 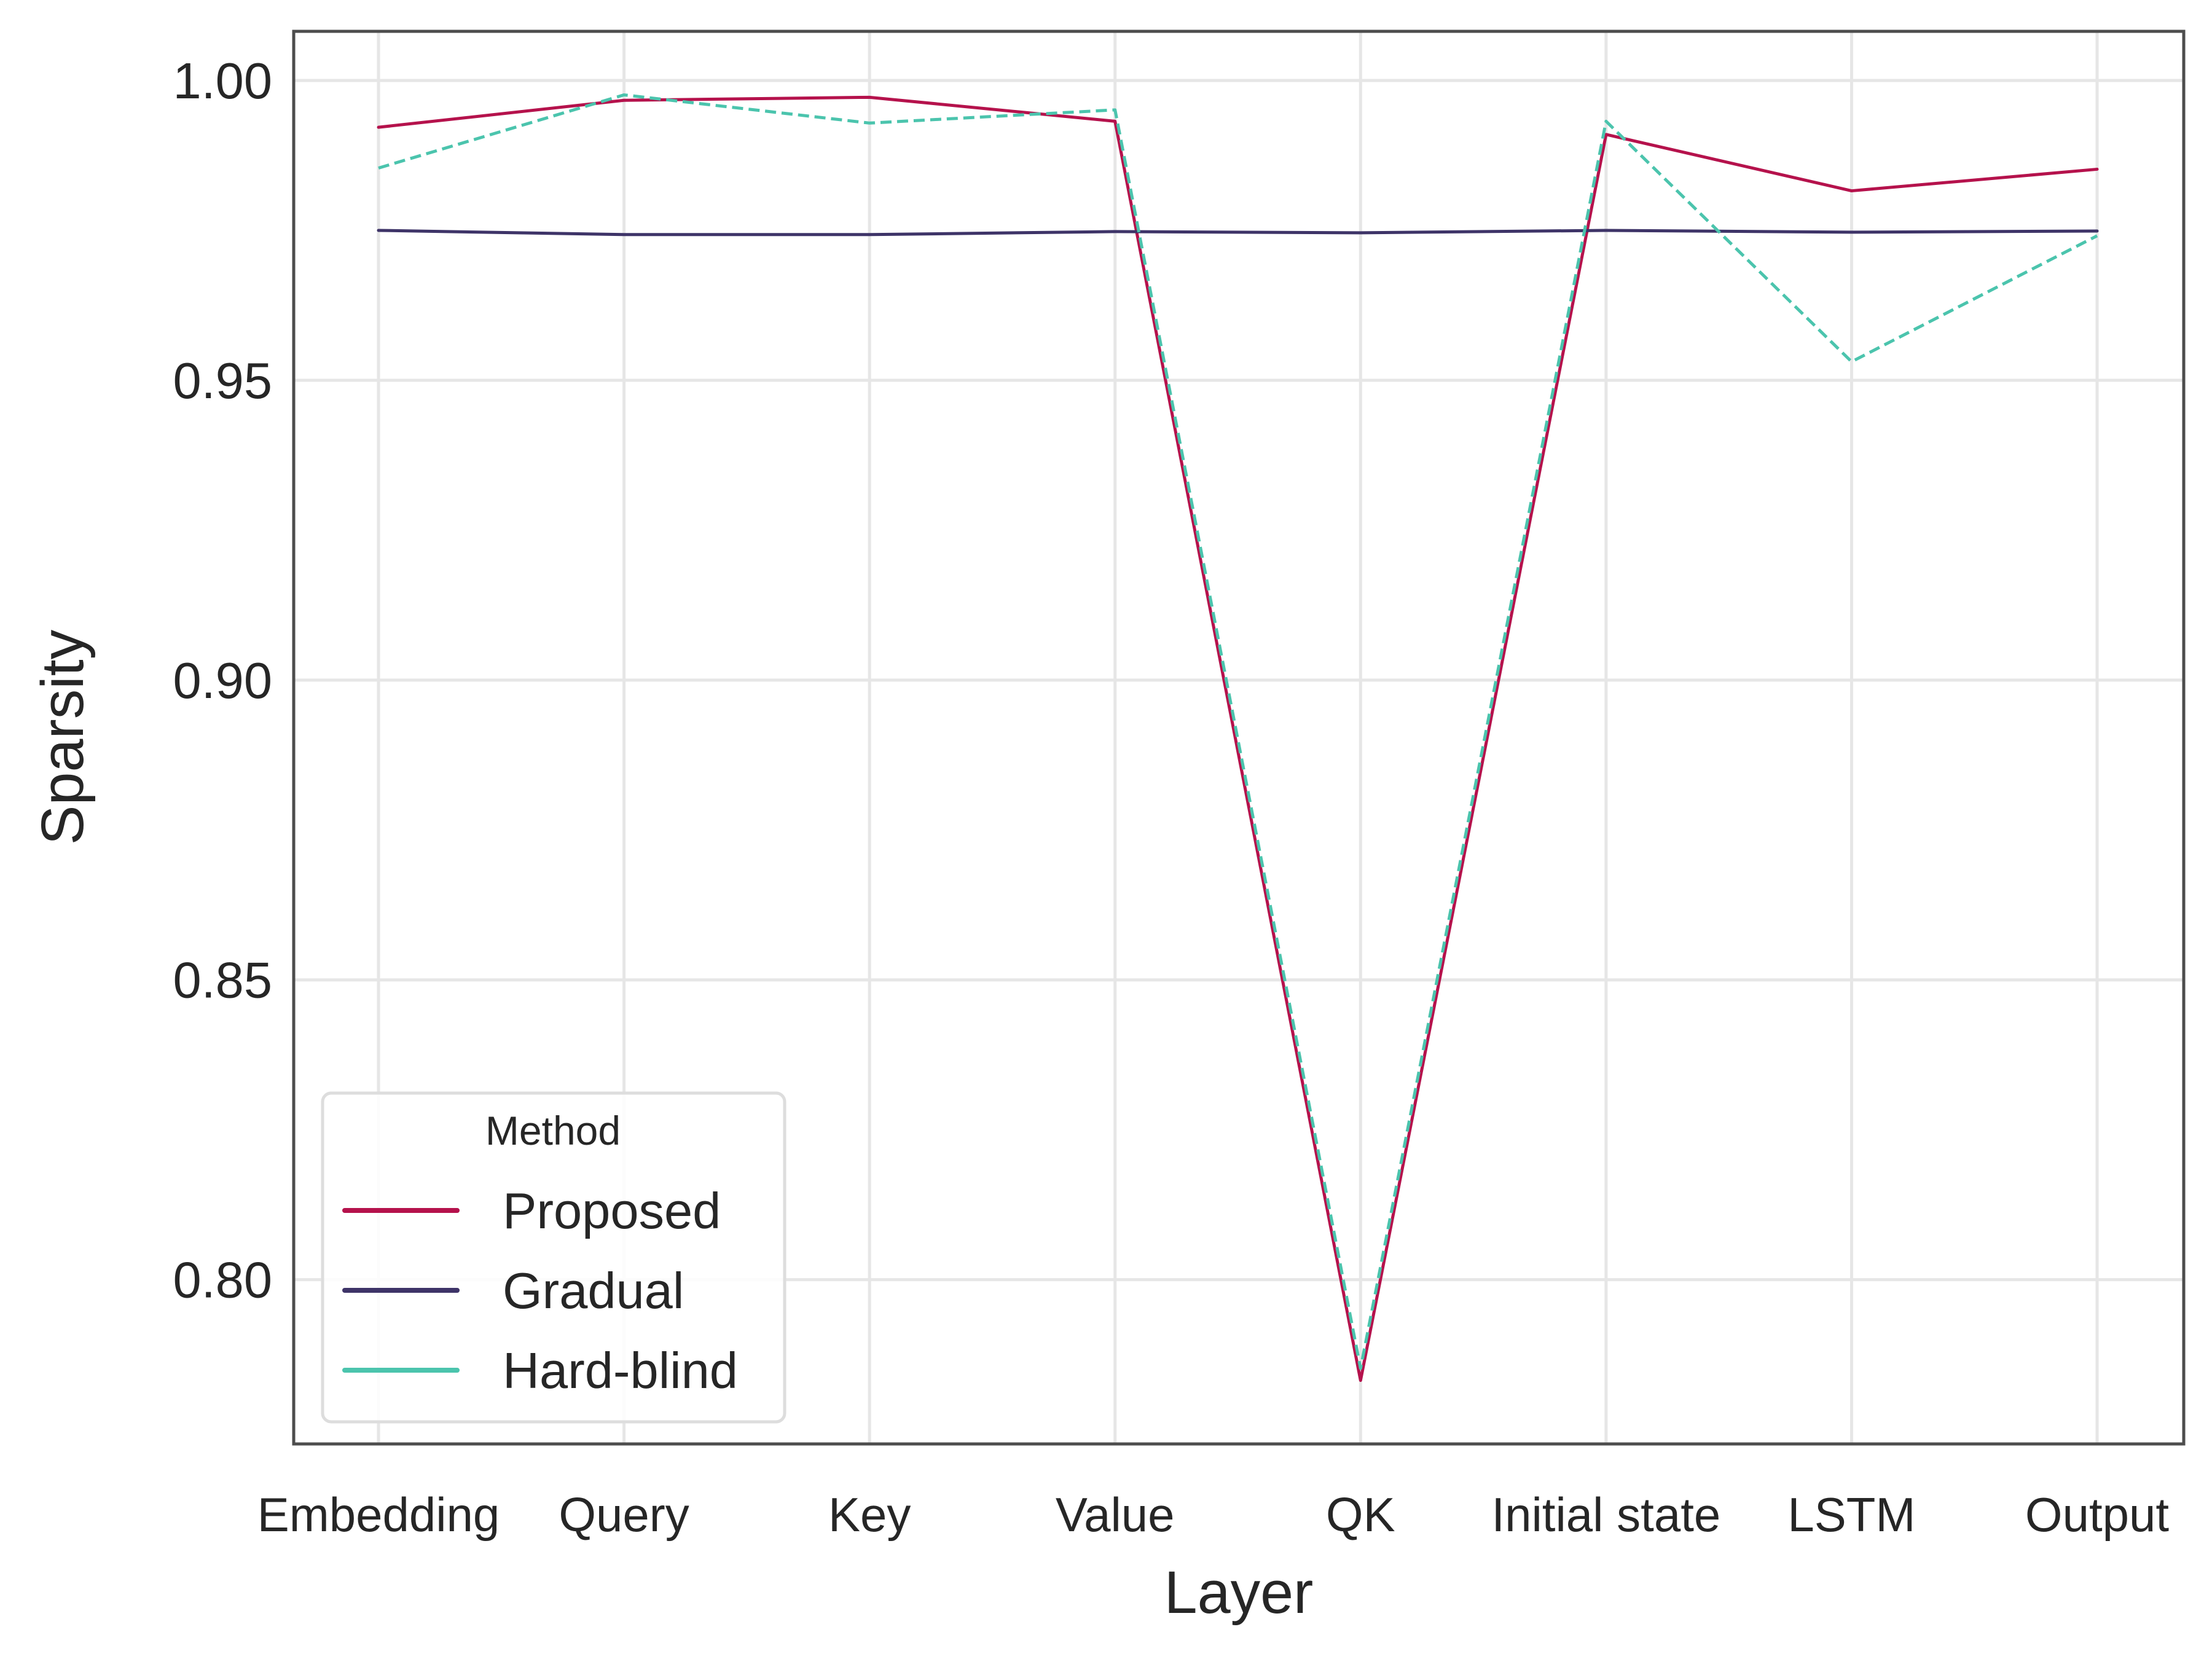 What do you see at coordinates (378, 1515) in the screenshot?
I see `x-tick-label: Embedding` at bounding box center [378, 1515].